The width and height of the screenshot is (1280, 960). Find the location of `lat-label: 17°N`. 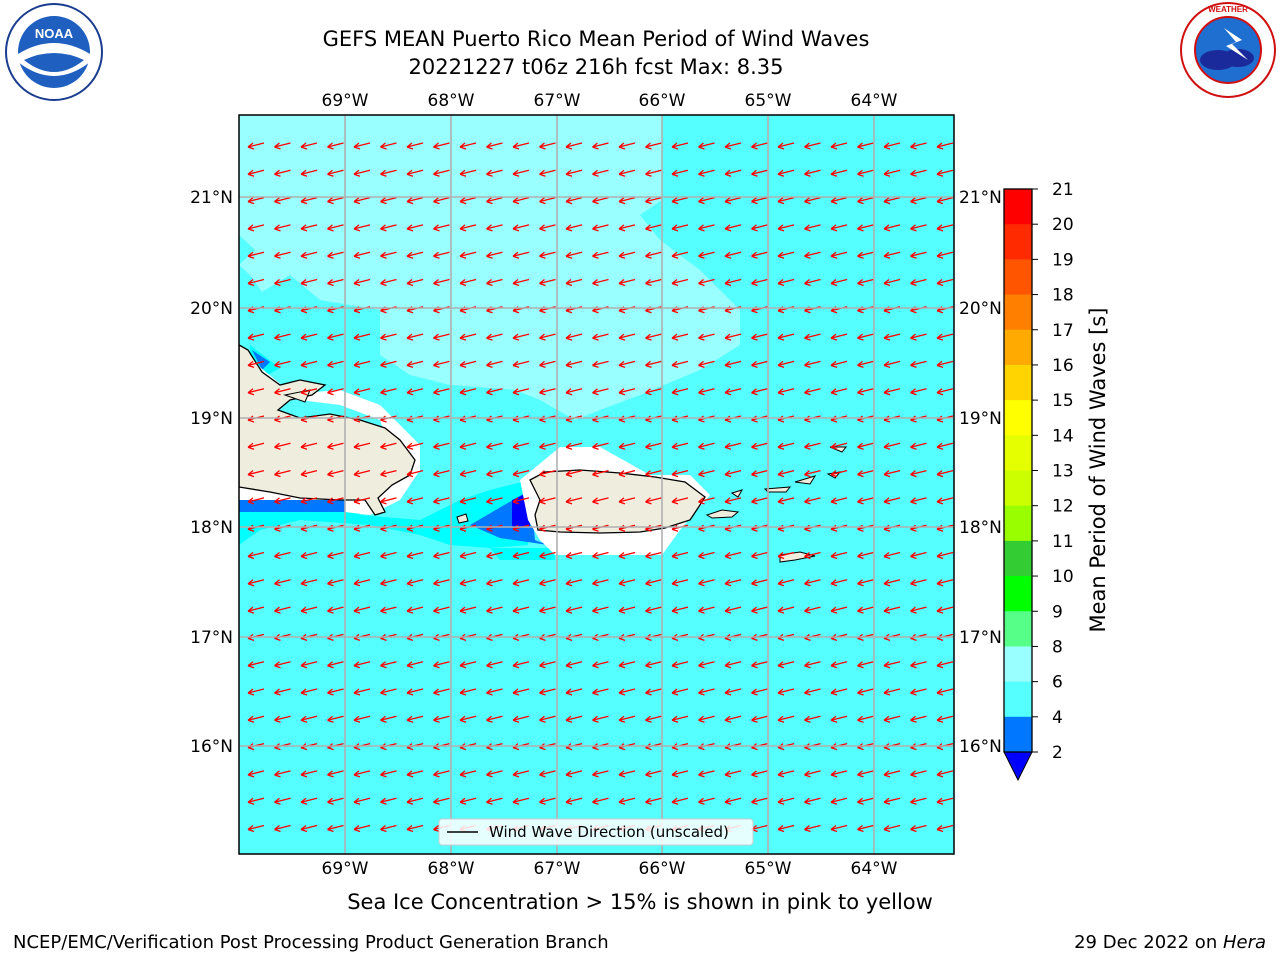

lat-label: 17°N is located at coordinates (980, 638).